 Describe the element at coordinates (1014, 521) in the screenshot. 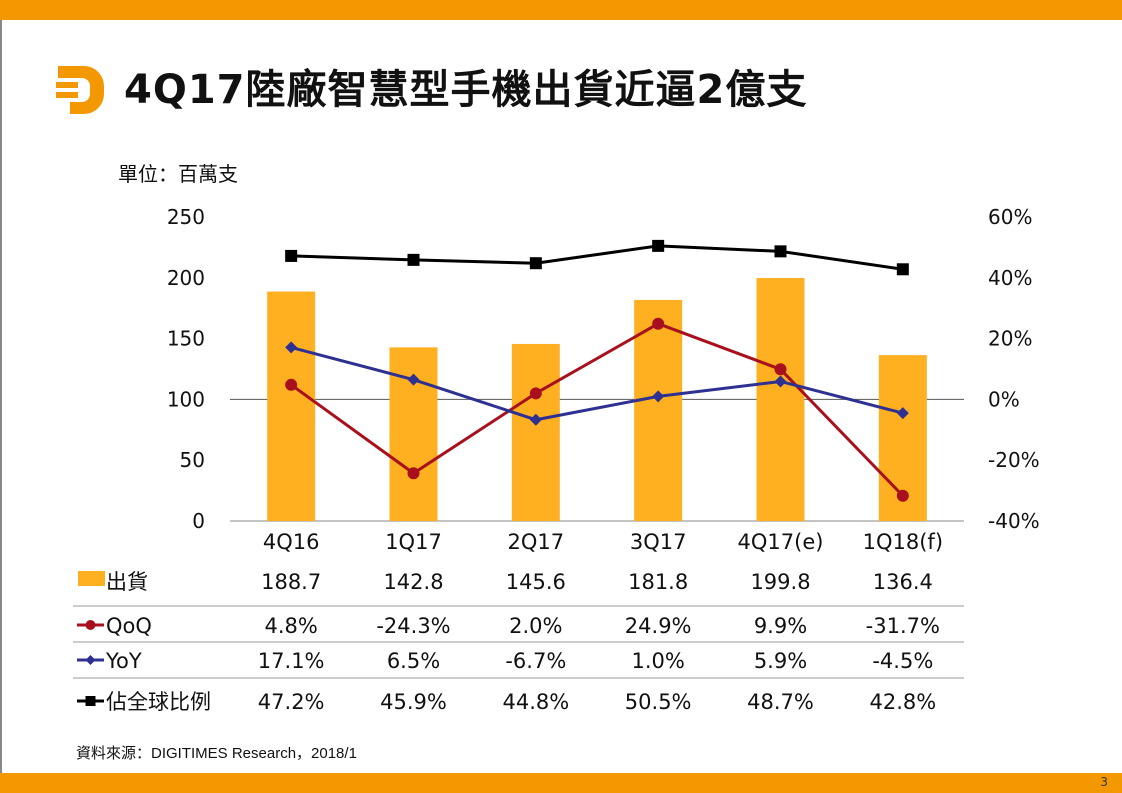

I see `right-axis-tick-label: -40%` at that location.